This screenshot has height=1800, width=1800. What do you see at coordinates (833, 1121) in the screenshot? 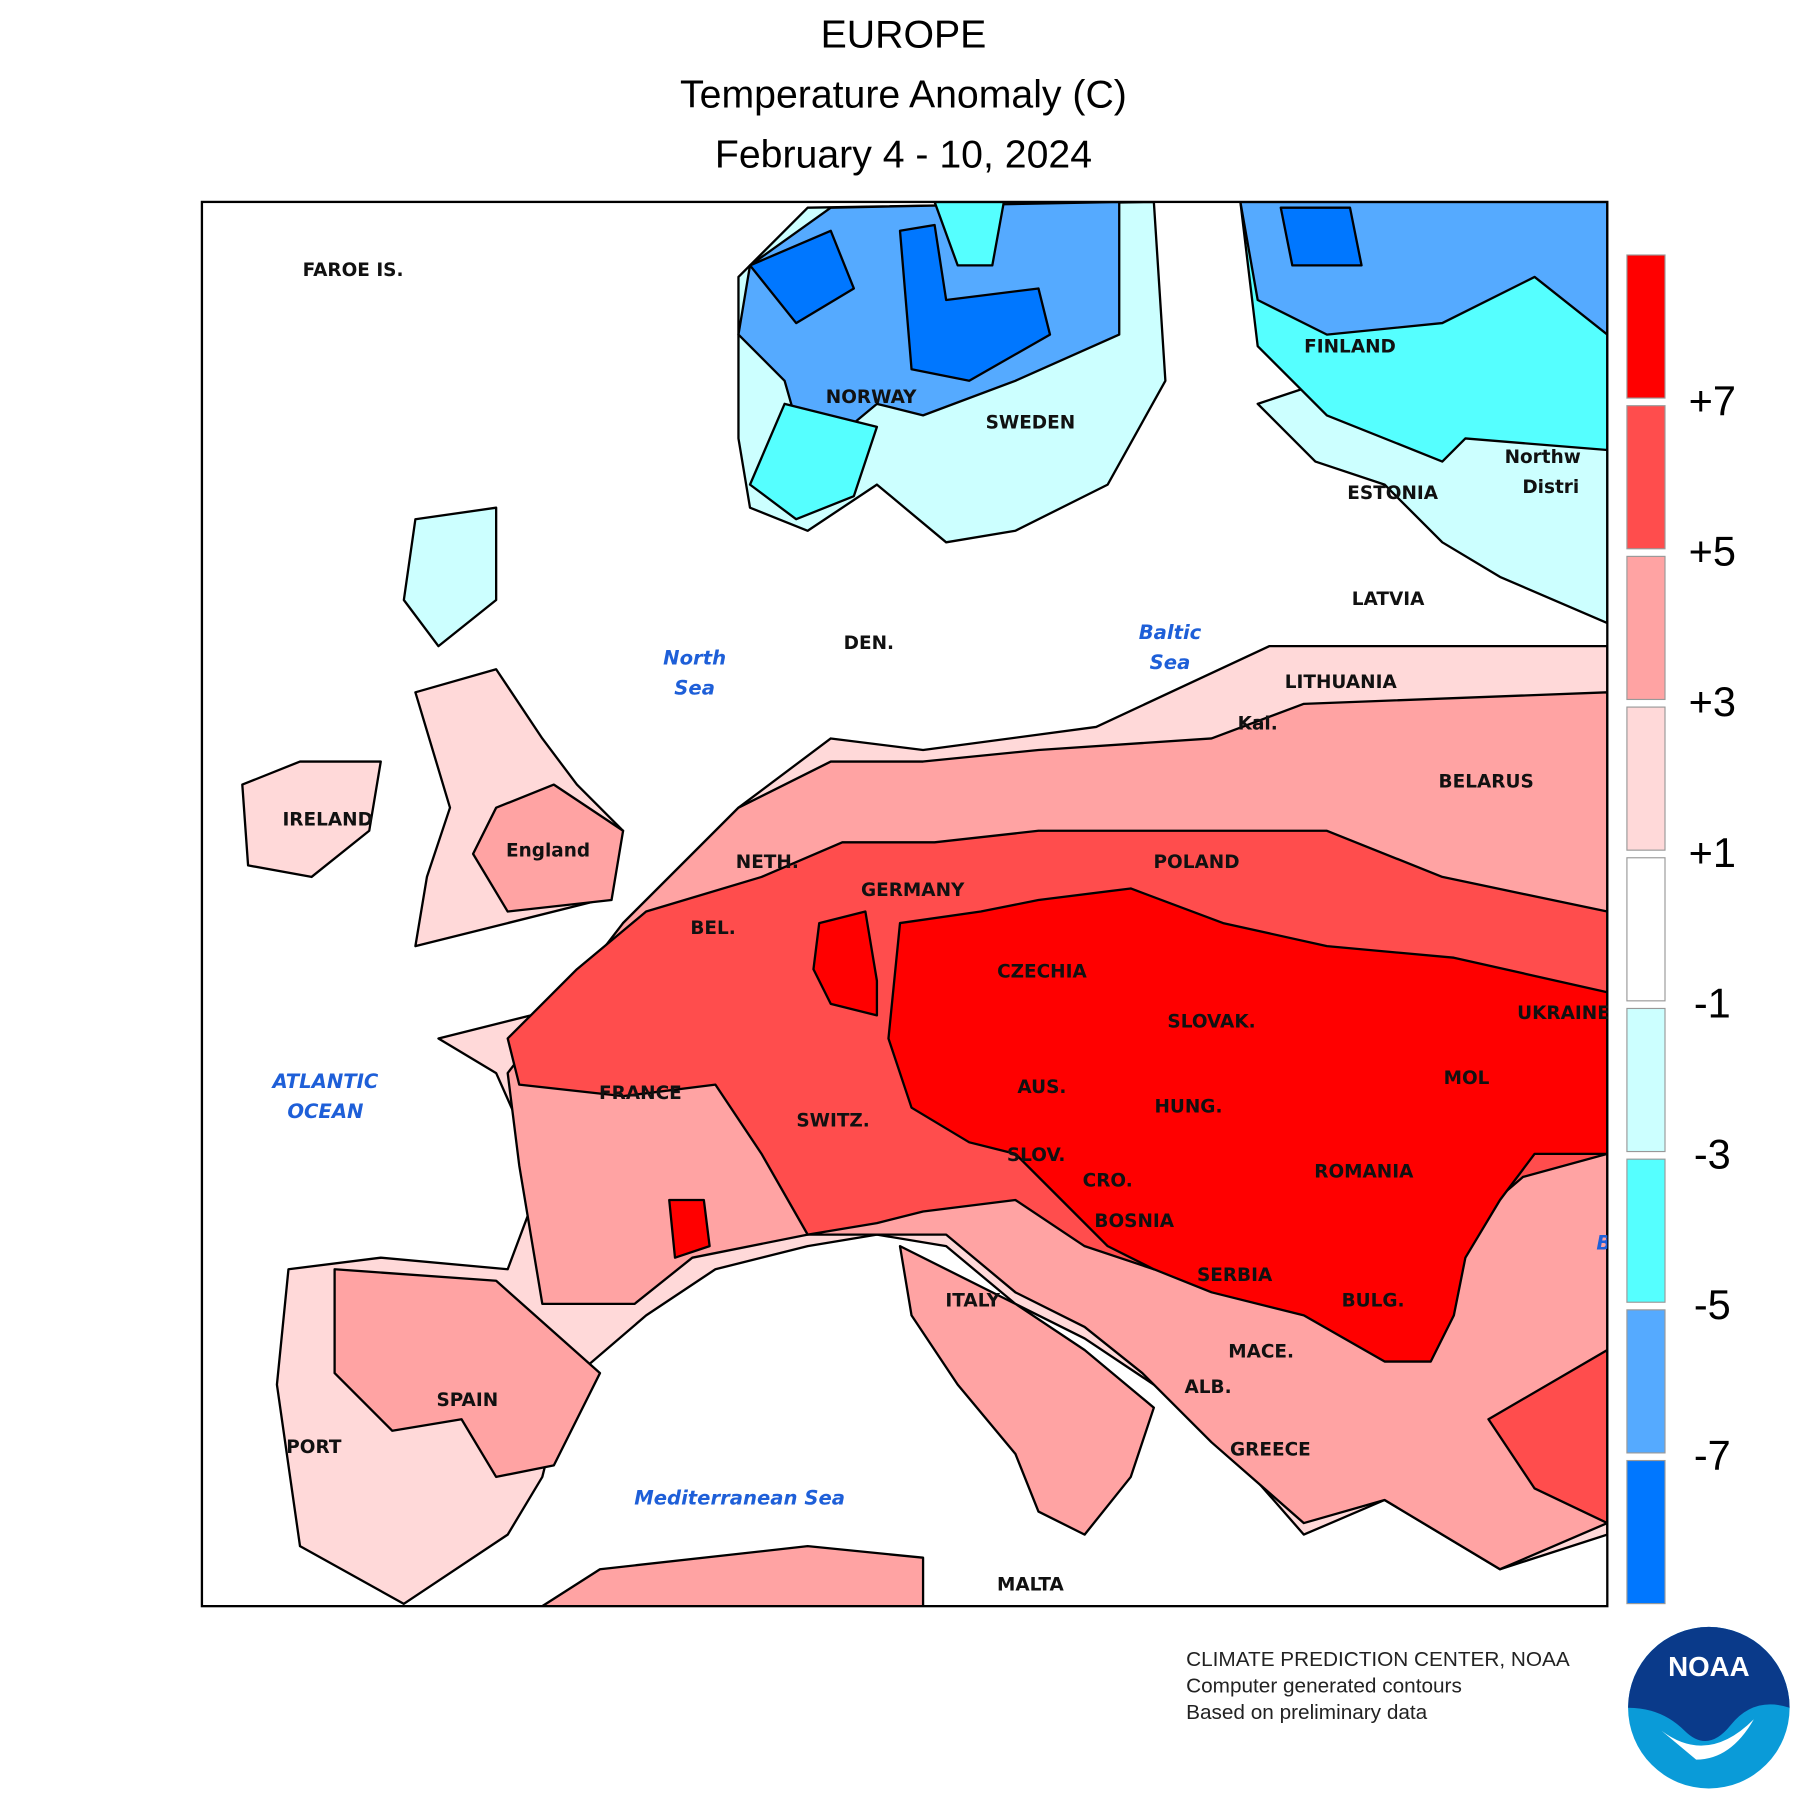
I see `country-label: SWITZ.` at bounding box center [833, 1121].